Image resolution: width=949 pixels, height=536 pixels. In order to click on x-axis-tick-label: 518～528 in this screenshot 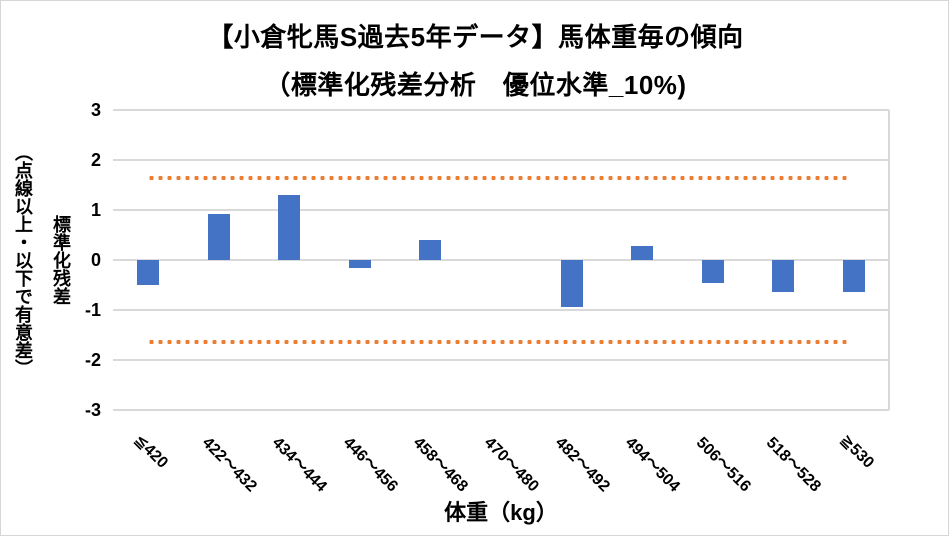, I will do `click(793, 465)`.